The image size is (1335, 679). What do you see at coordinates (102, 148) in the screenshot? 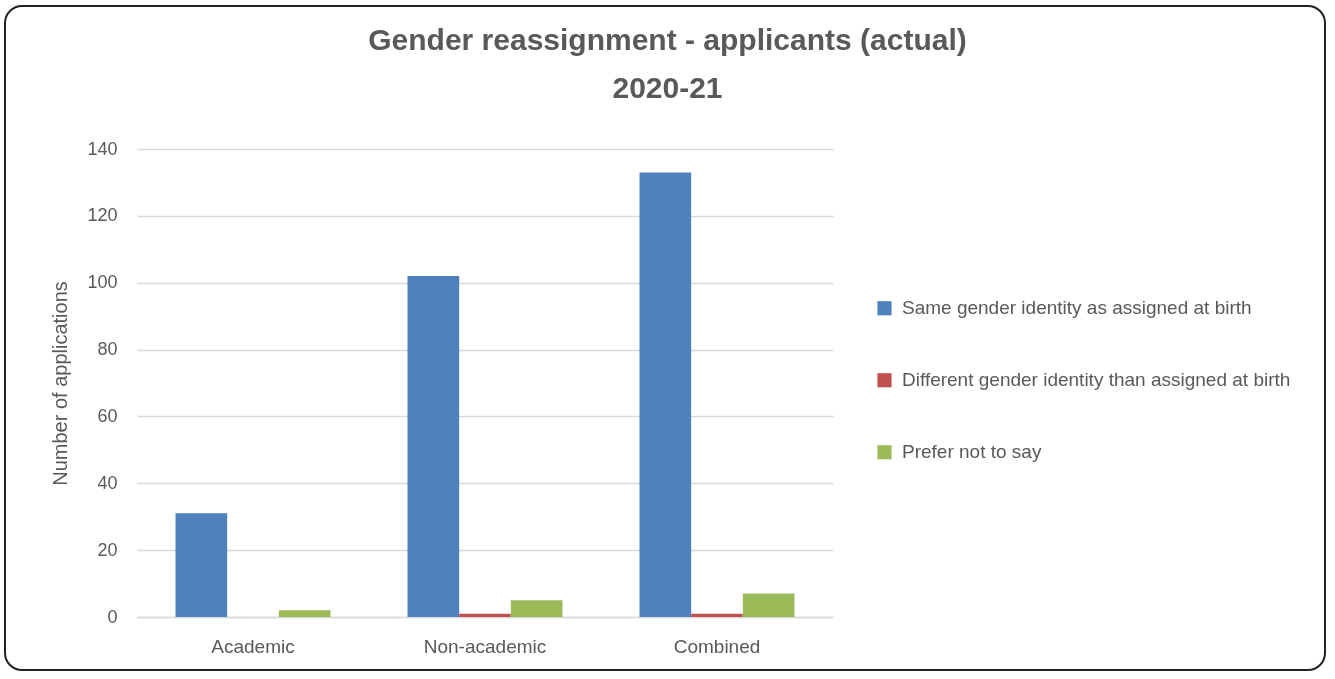
I see `y-tick-label: 140` at bounding box center [102, 148].